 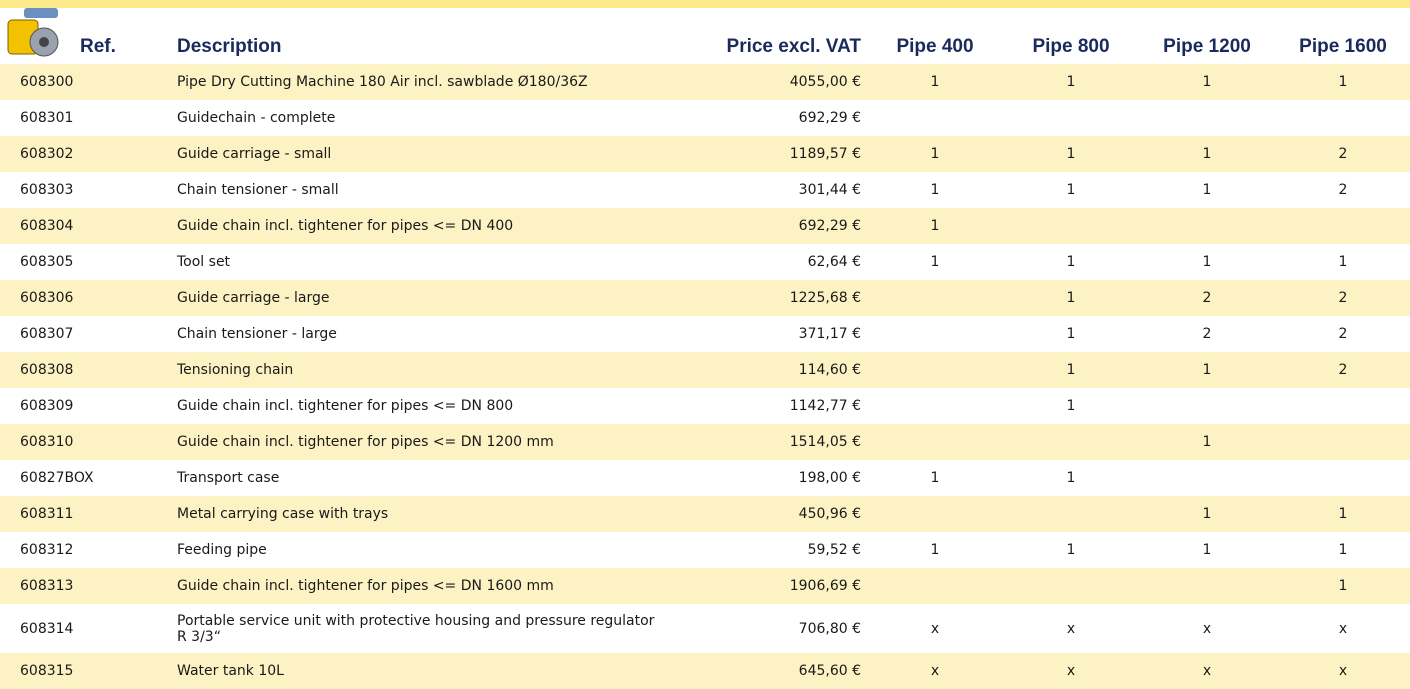 What do you see at coordinates (787, 154) in the screenshot?
I see `cell: 1189,57 €` at bounding box center [787, 154].